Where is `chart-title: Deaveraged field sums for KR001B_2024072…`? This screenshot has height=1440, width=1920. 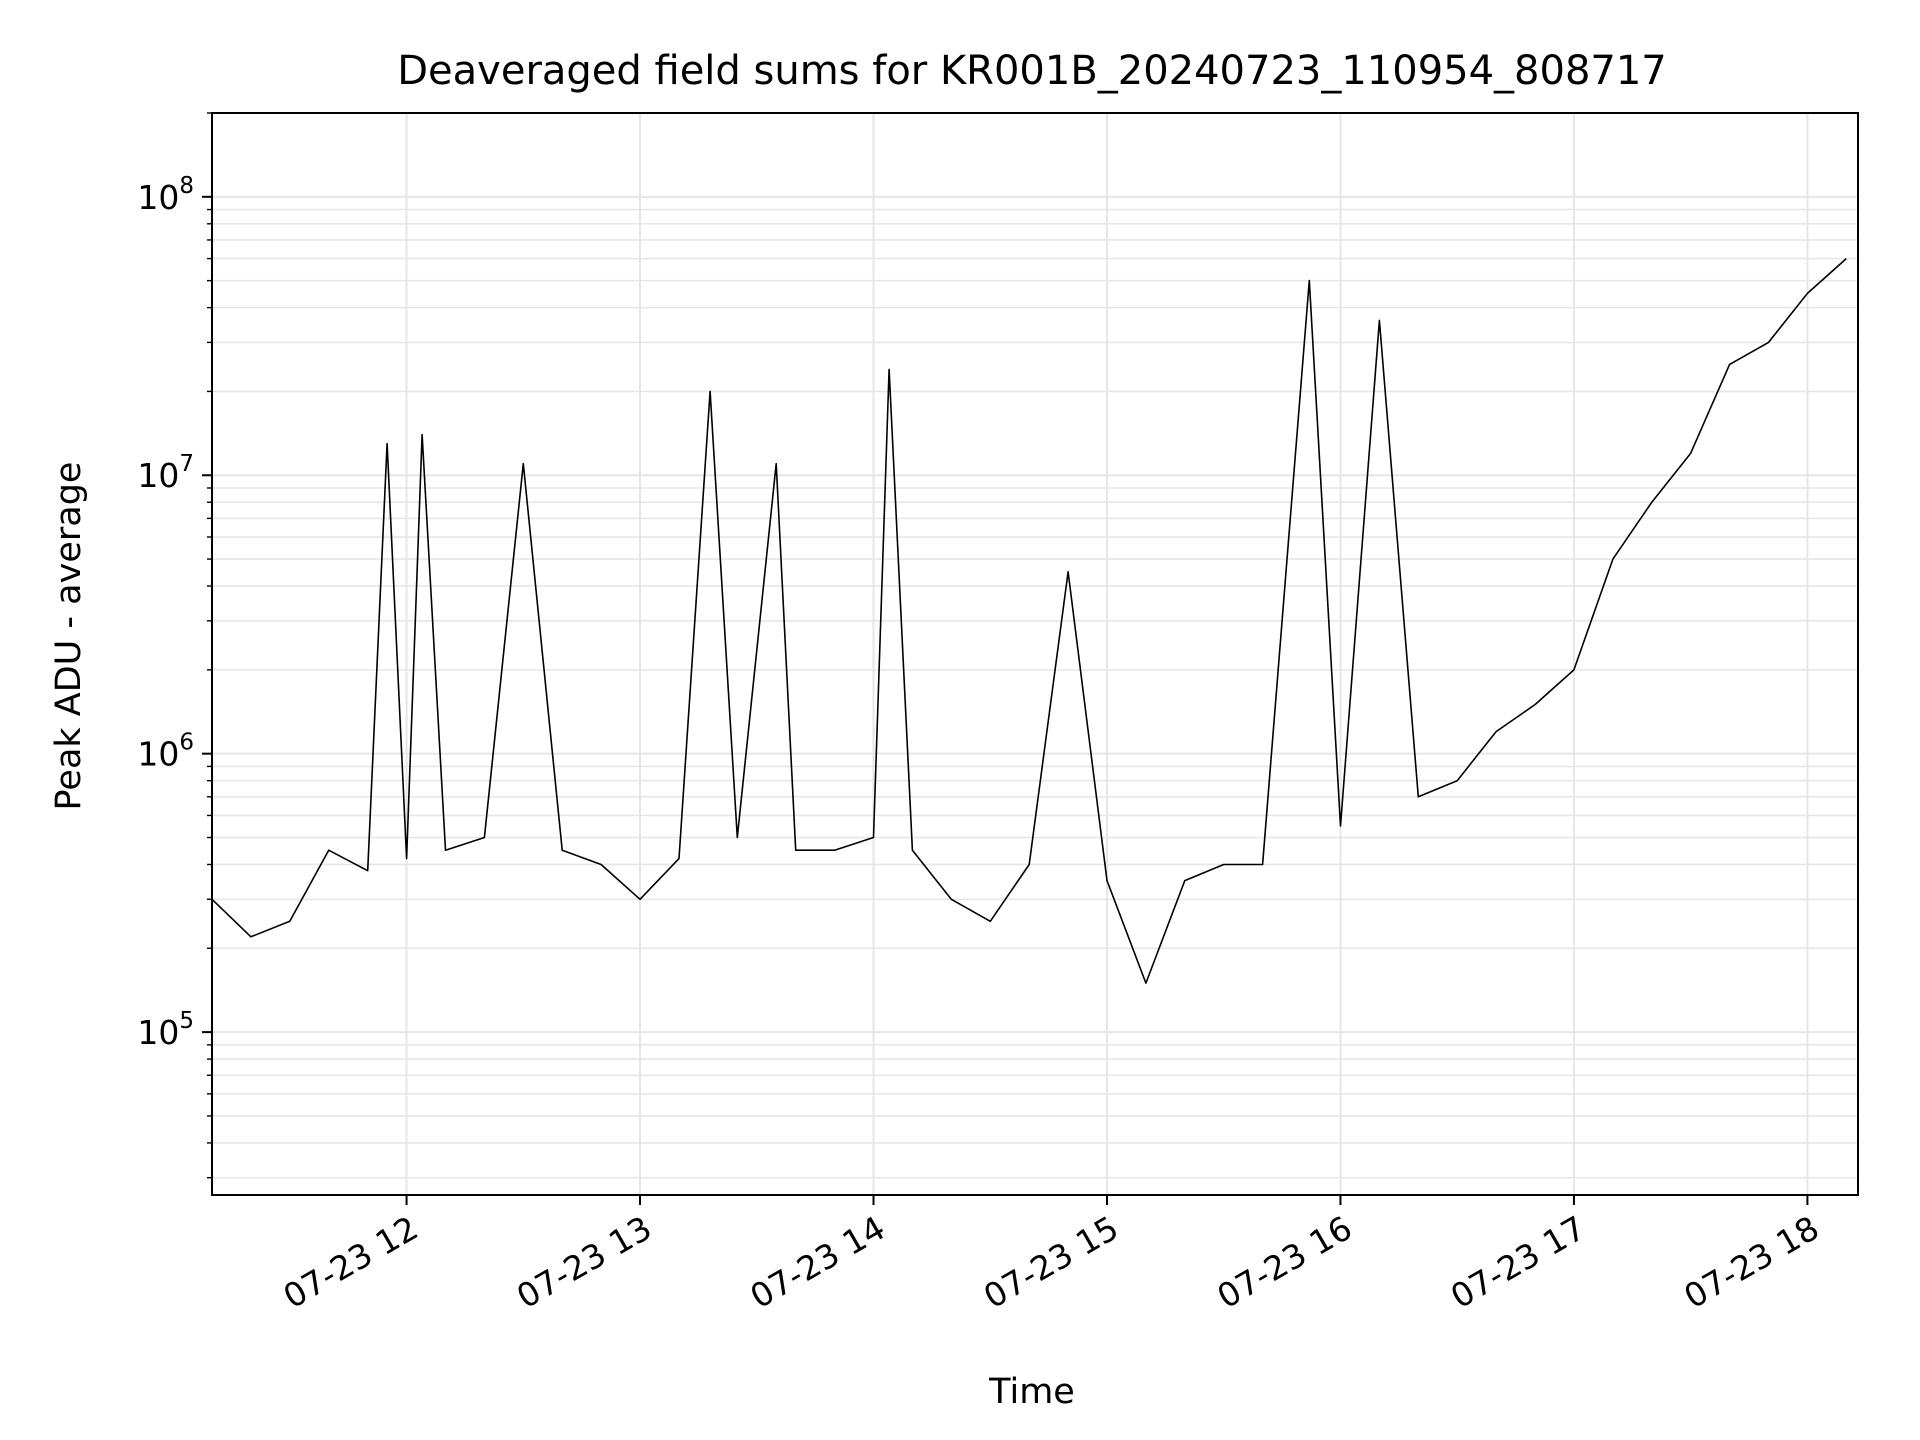 chart-title: Deaveraged field sums for KR001B_2024072… is located at coordinates (1032, 71).